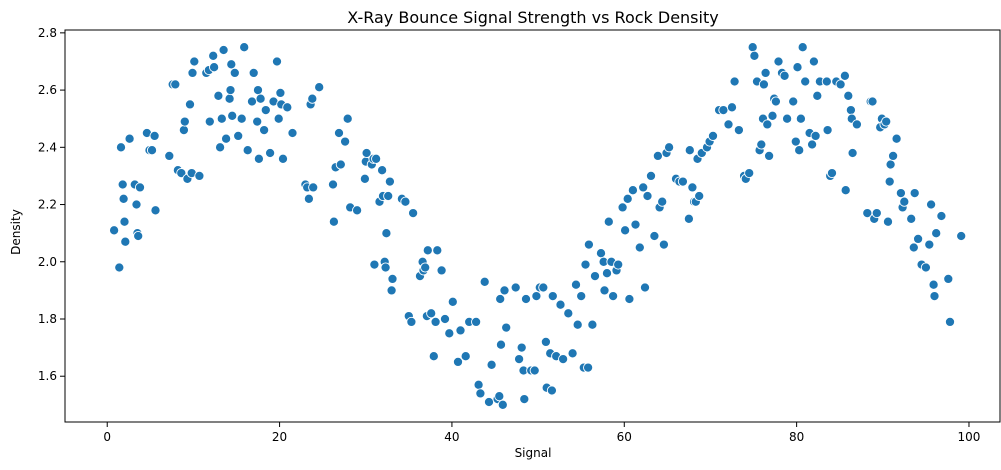 The width and height of the screenshot is (1001, 470). Describe the element at coordinates (47, 319) in the screenshot. I see `y-tick-label: 1.8` at that location.